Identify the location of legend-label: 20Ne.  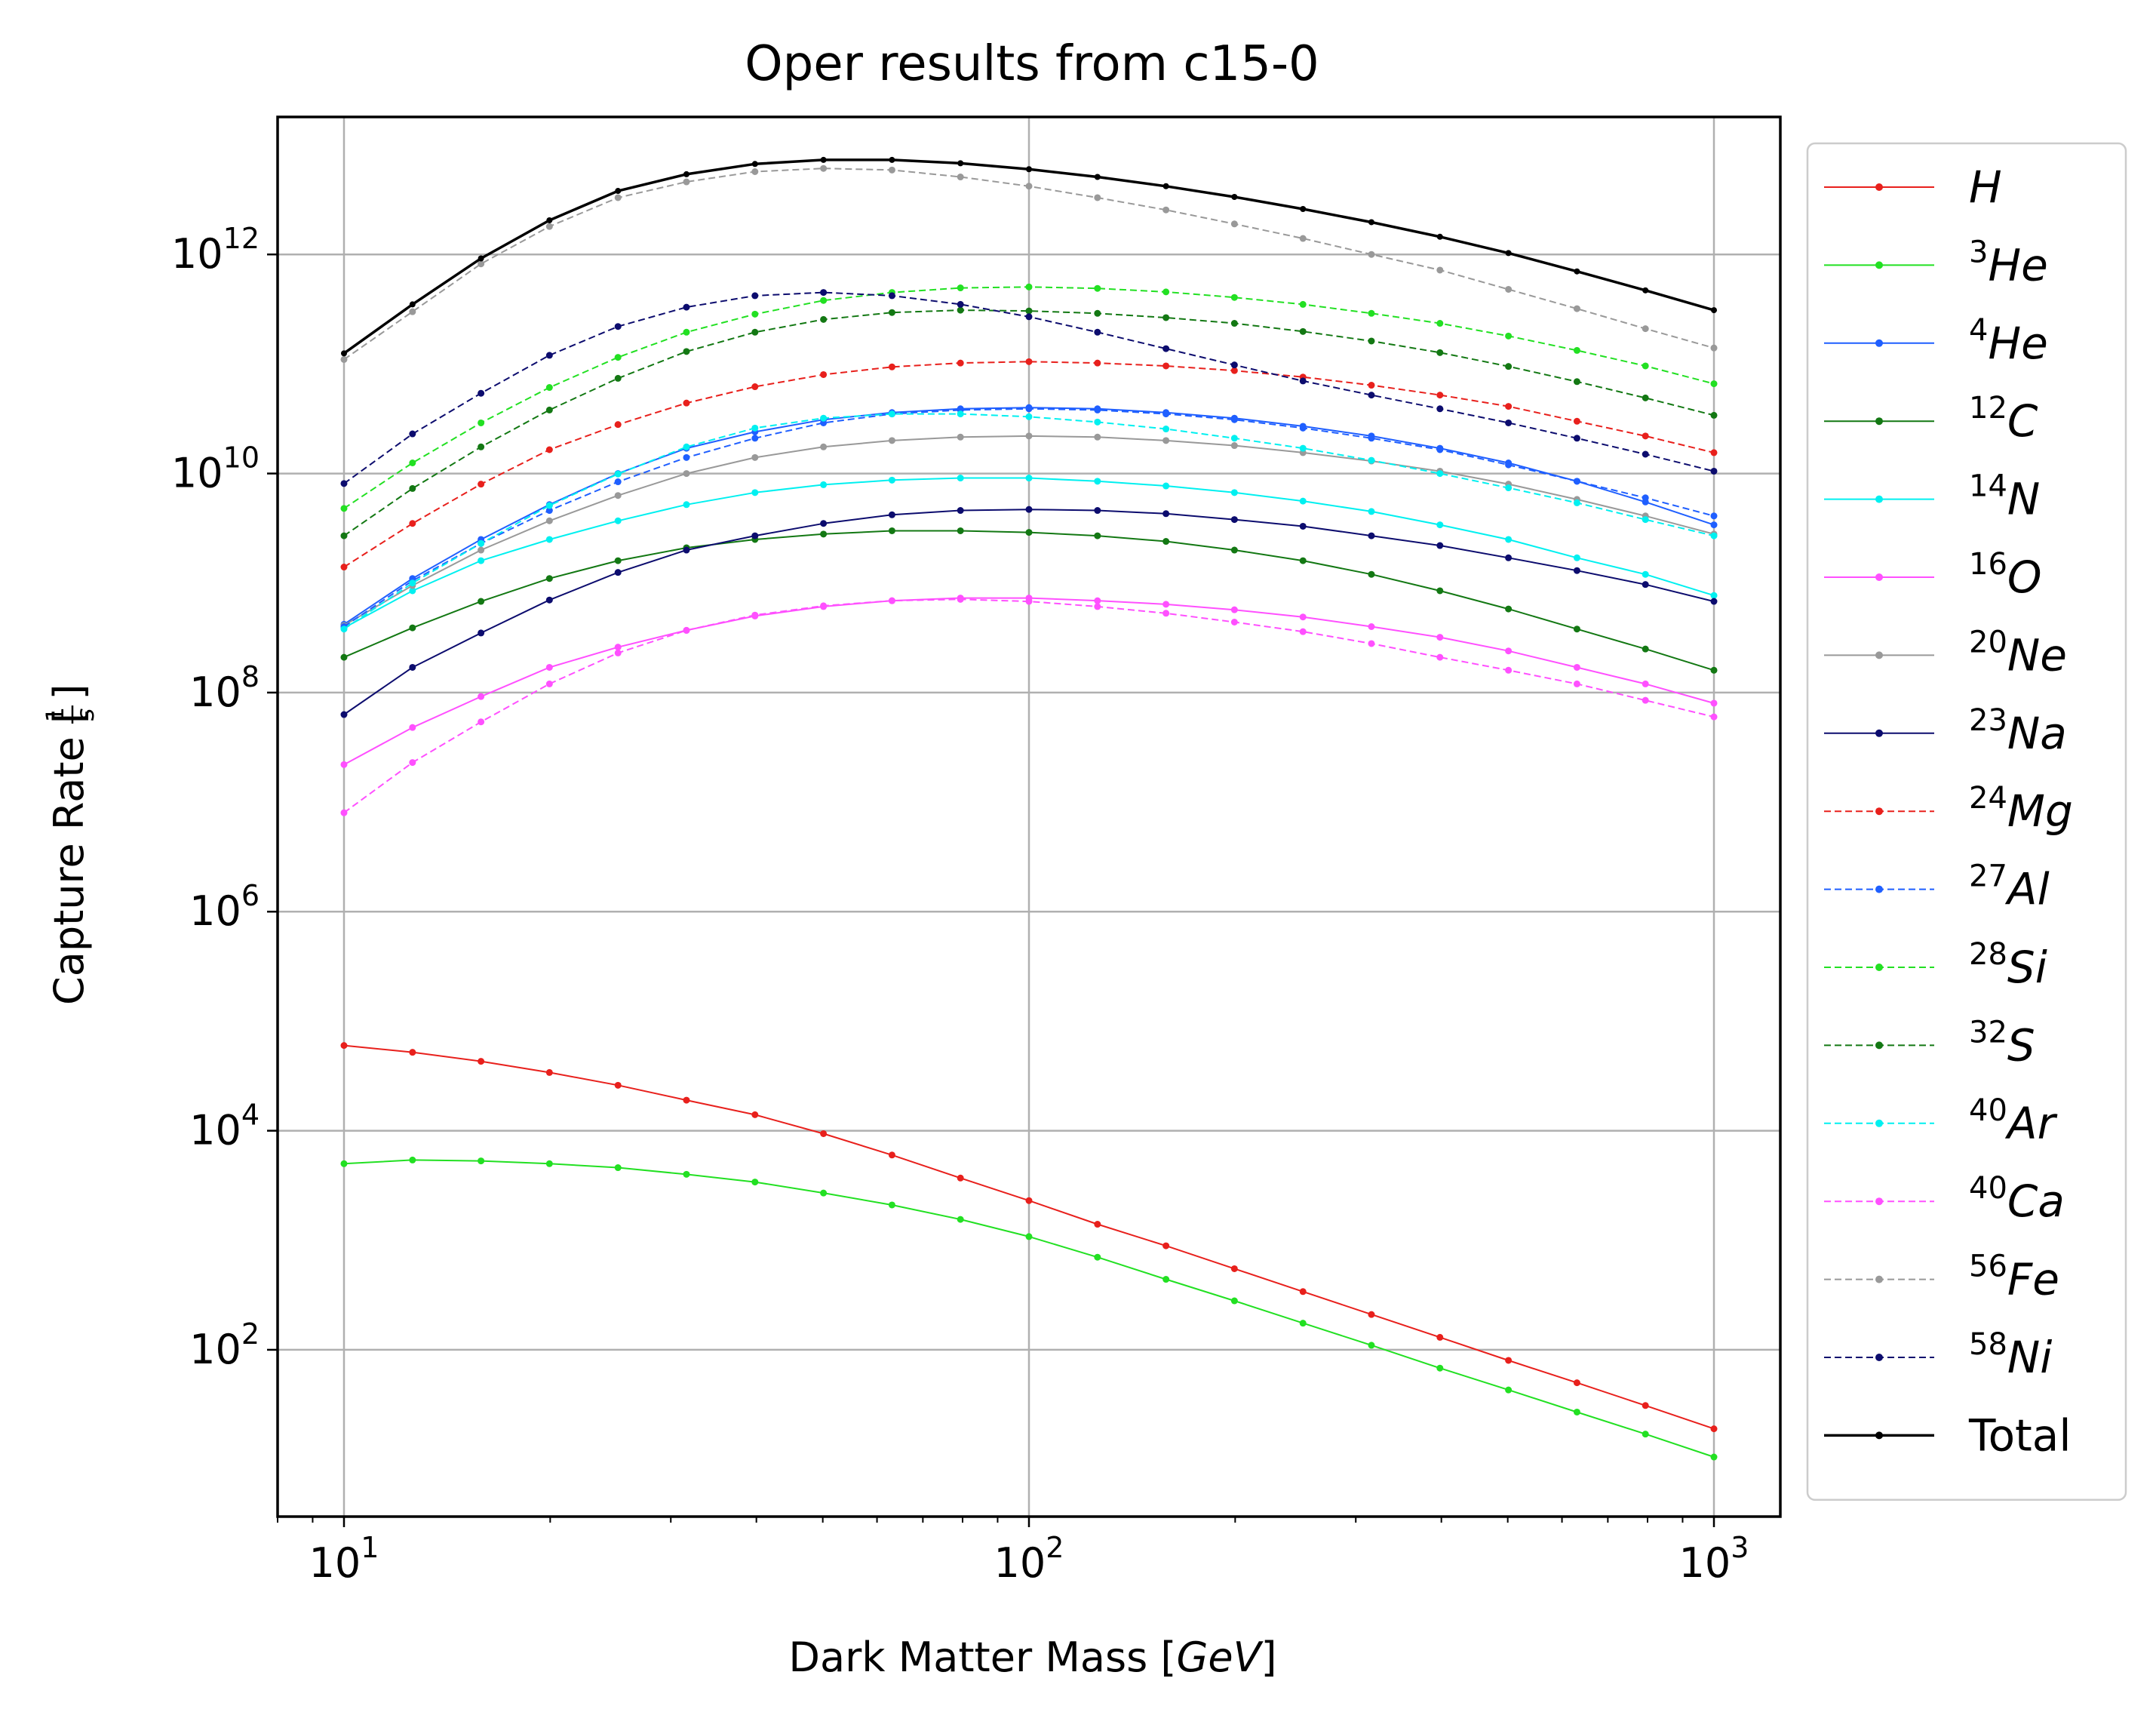
(2018, 653).